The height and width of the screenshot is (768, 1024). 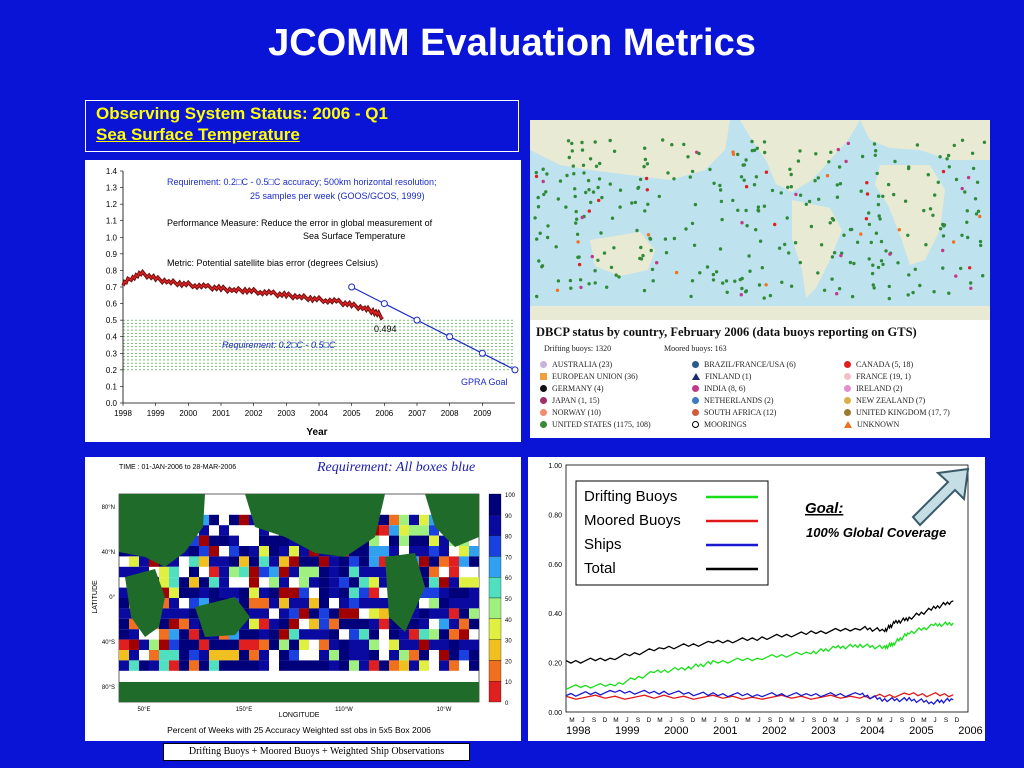 I want to click on dbcp-legend-item: AUSTRALIA (23), so click(x=576, y=364).